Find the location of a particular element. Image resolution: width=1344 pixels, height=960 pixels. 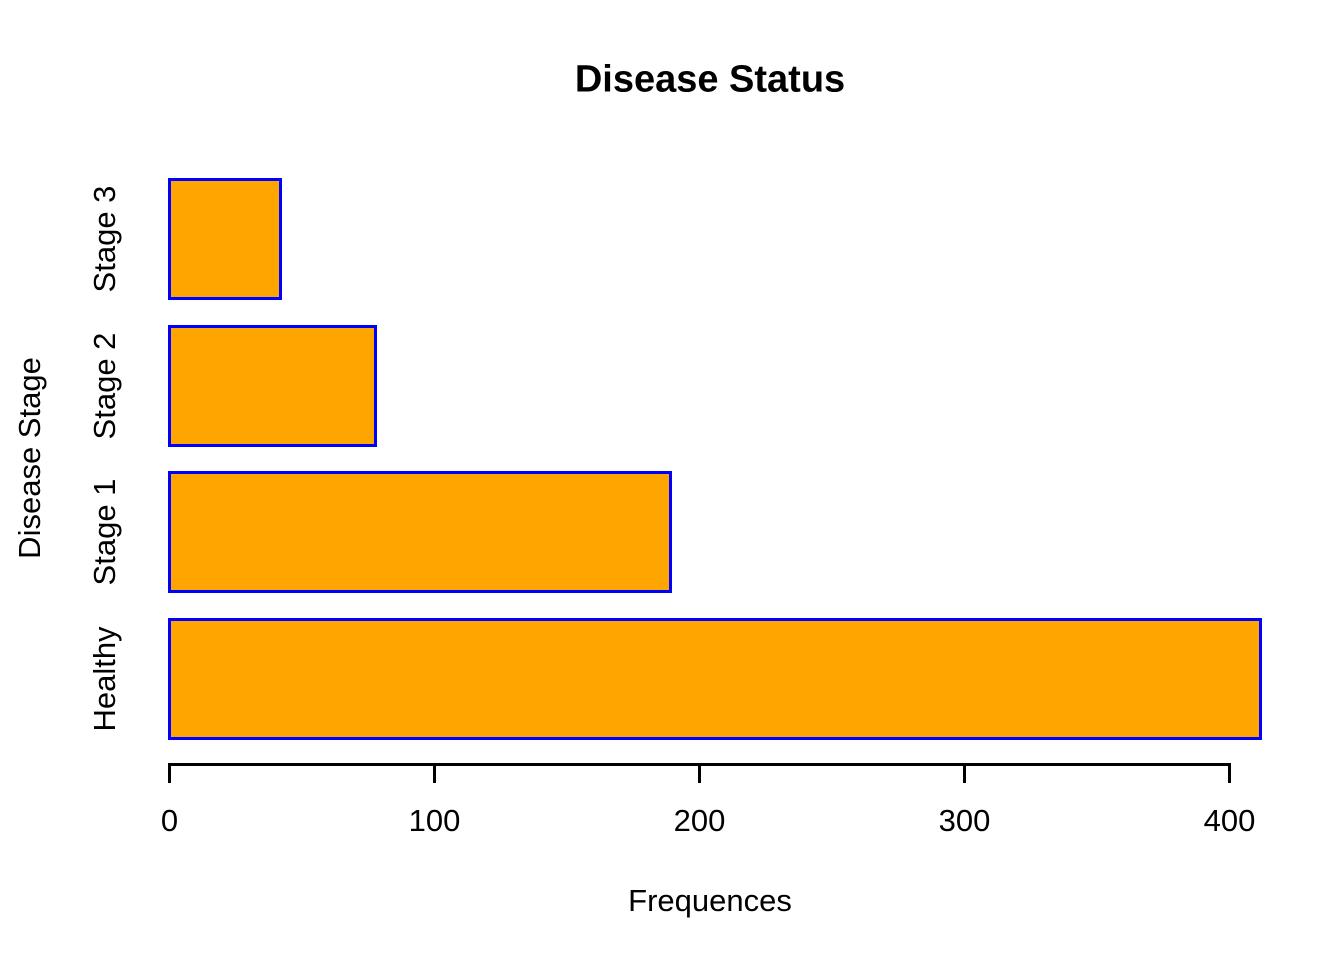

y-axis-title: Disease Stage is located at coordinates (29, 458).